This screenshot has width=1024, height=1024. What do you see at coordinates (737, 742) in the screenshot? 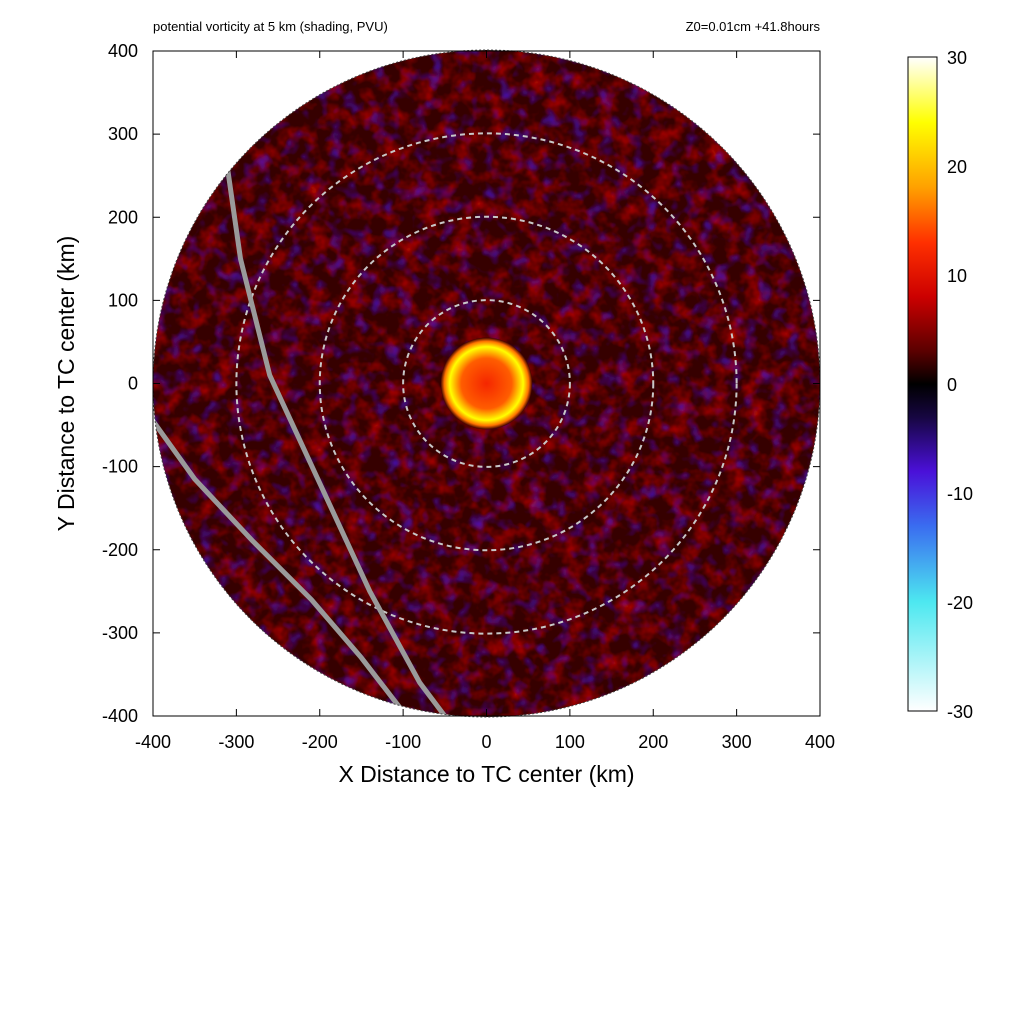
I see `x-tick-label: 300` at bounding box center [737, 742].